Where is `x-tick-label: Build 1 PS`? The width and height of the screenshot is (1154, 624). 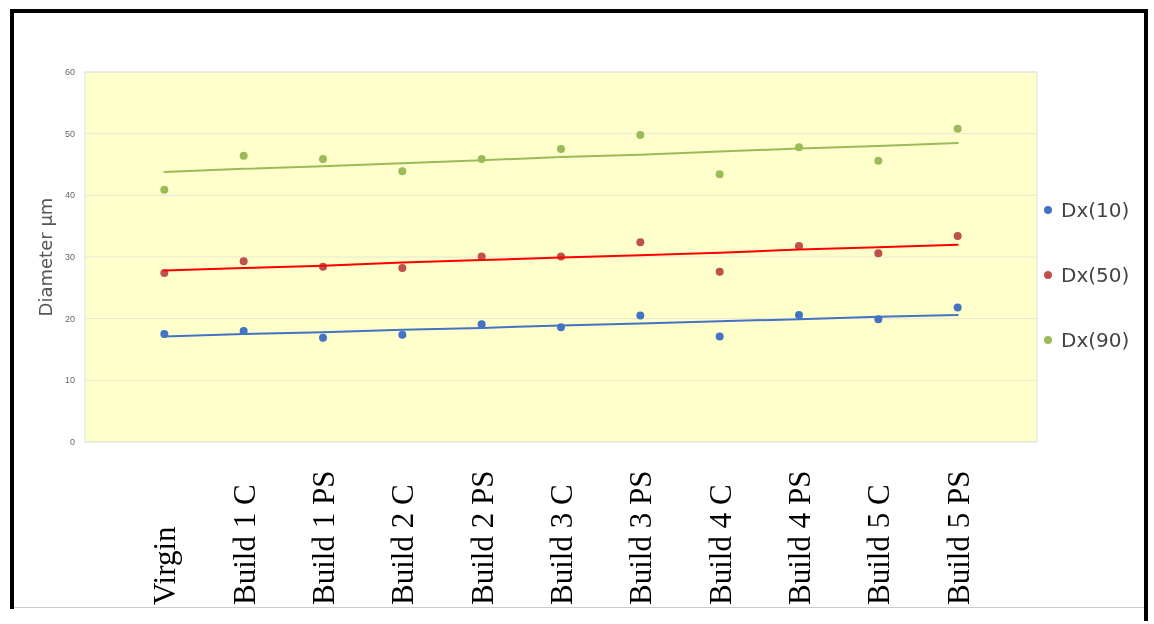 x-tick-label: Build 1 PS is located at coordinates (323, 537).